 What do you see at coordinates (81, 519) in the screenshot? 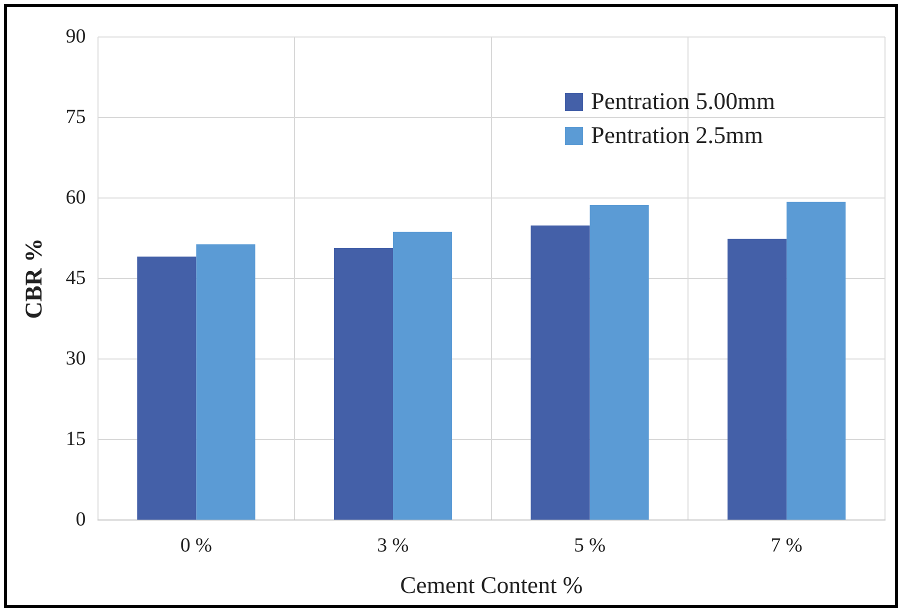
I see `y-tick-label: 0` at bounding box center [81, 519].